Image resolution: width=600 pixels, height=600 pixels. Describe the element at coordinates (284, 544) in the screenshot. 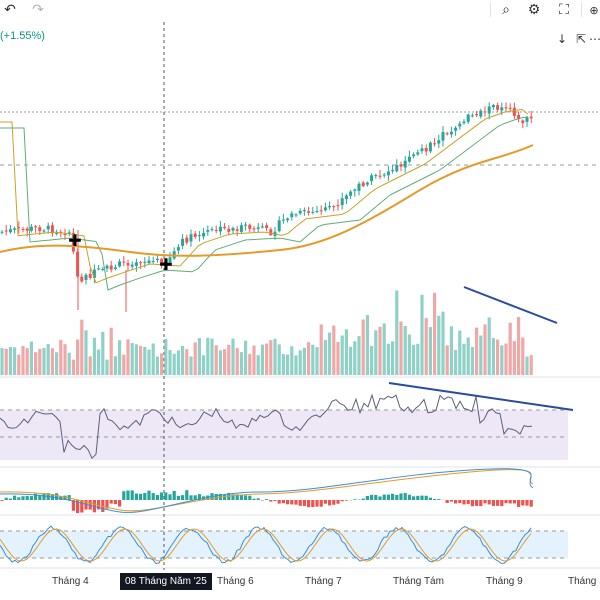

I see `stochastic-band` at that location.